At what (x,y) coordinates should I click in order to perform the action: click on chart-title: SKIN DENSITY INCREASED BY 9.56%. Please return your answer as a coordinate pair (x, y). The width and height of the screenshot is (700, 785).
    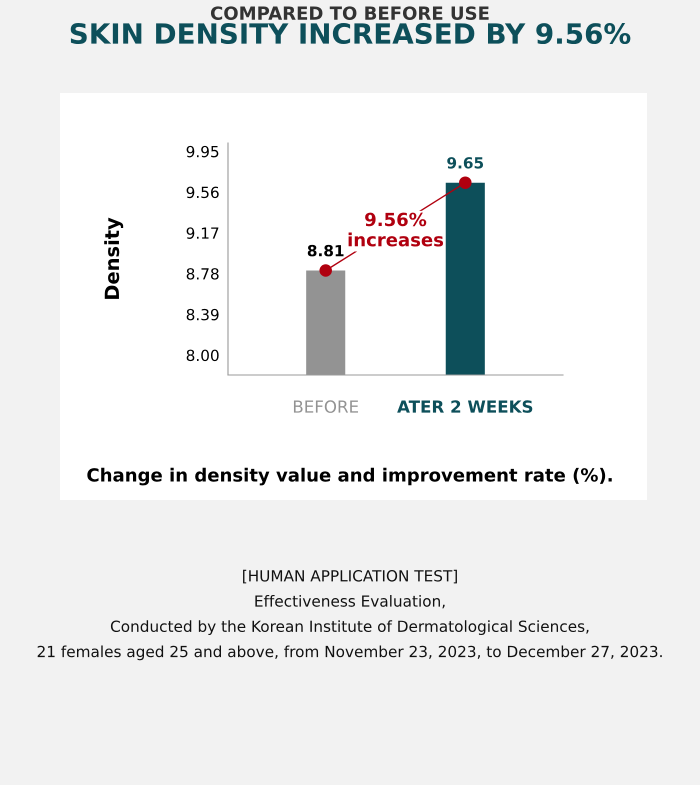
    Looking at the image, I should click on (350, 33).